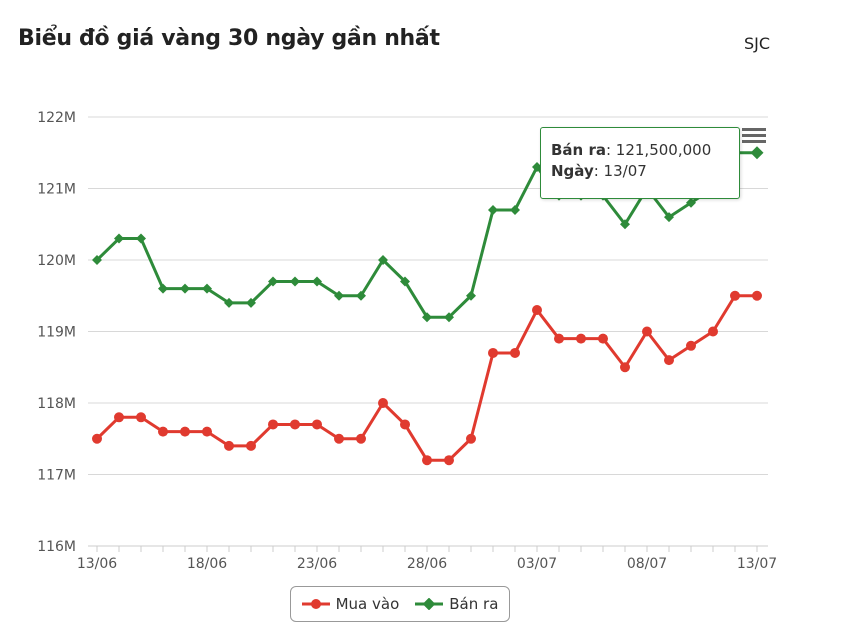 This screenshot has height=642, width=842. What do you see at coordinates (97, 564) in the screenshot?
I see `x-tick-label: 13/06` at bounding box center [97, 564].